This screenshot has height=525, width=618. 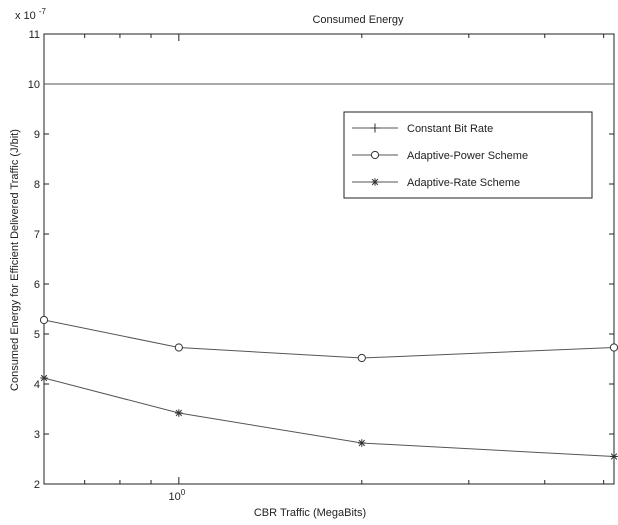 What do you see at coordinates (34, 85) in the screenshot?
I see `y-tick-label: 10` at bounding box center [34, 85].